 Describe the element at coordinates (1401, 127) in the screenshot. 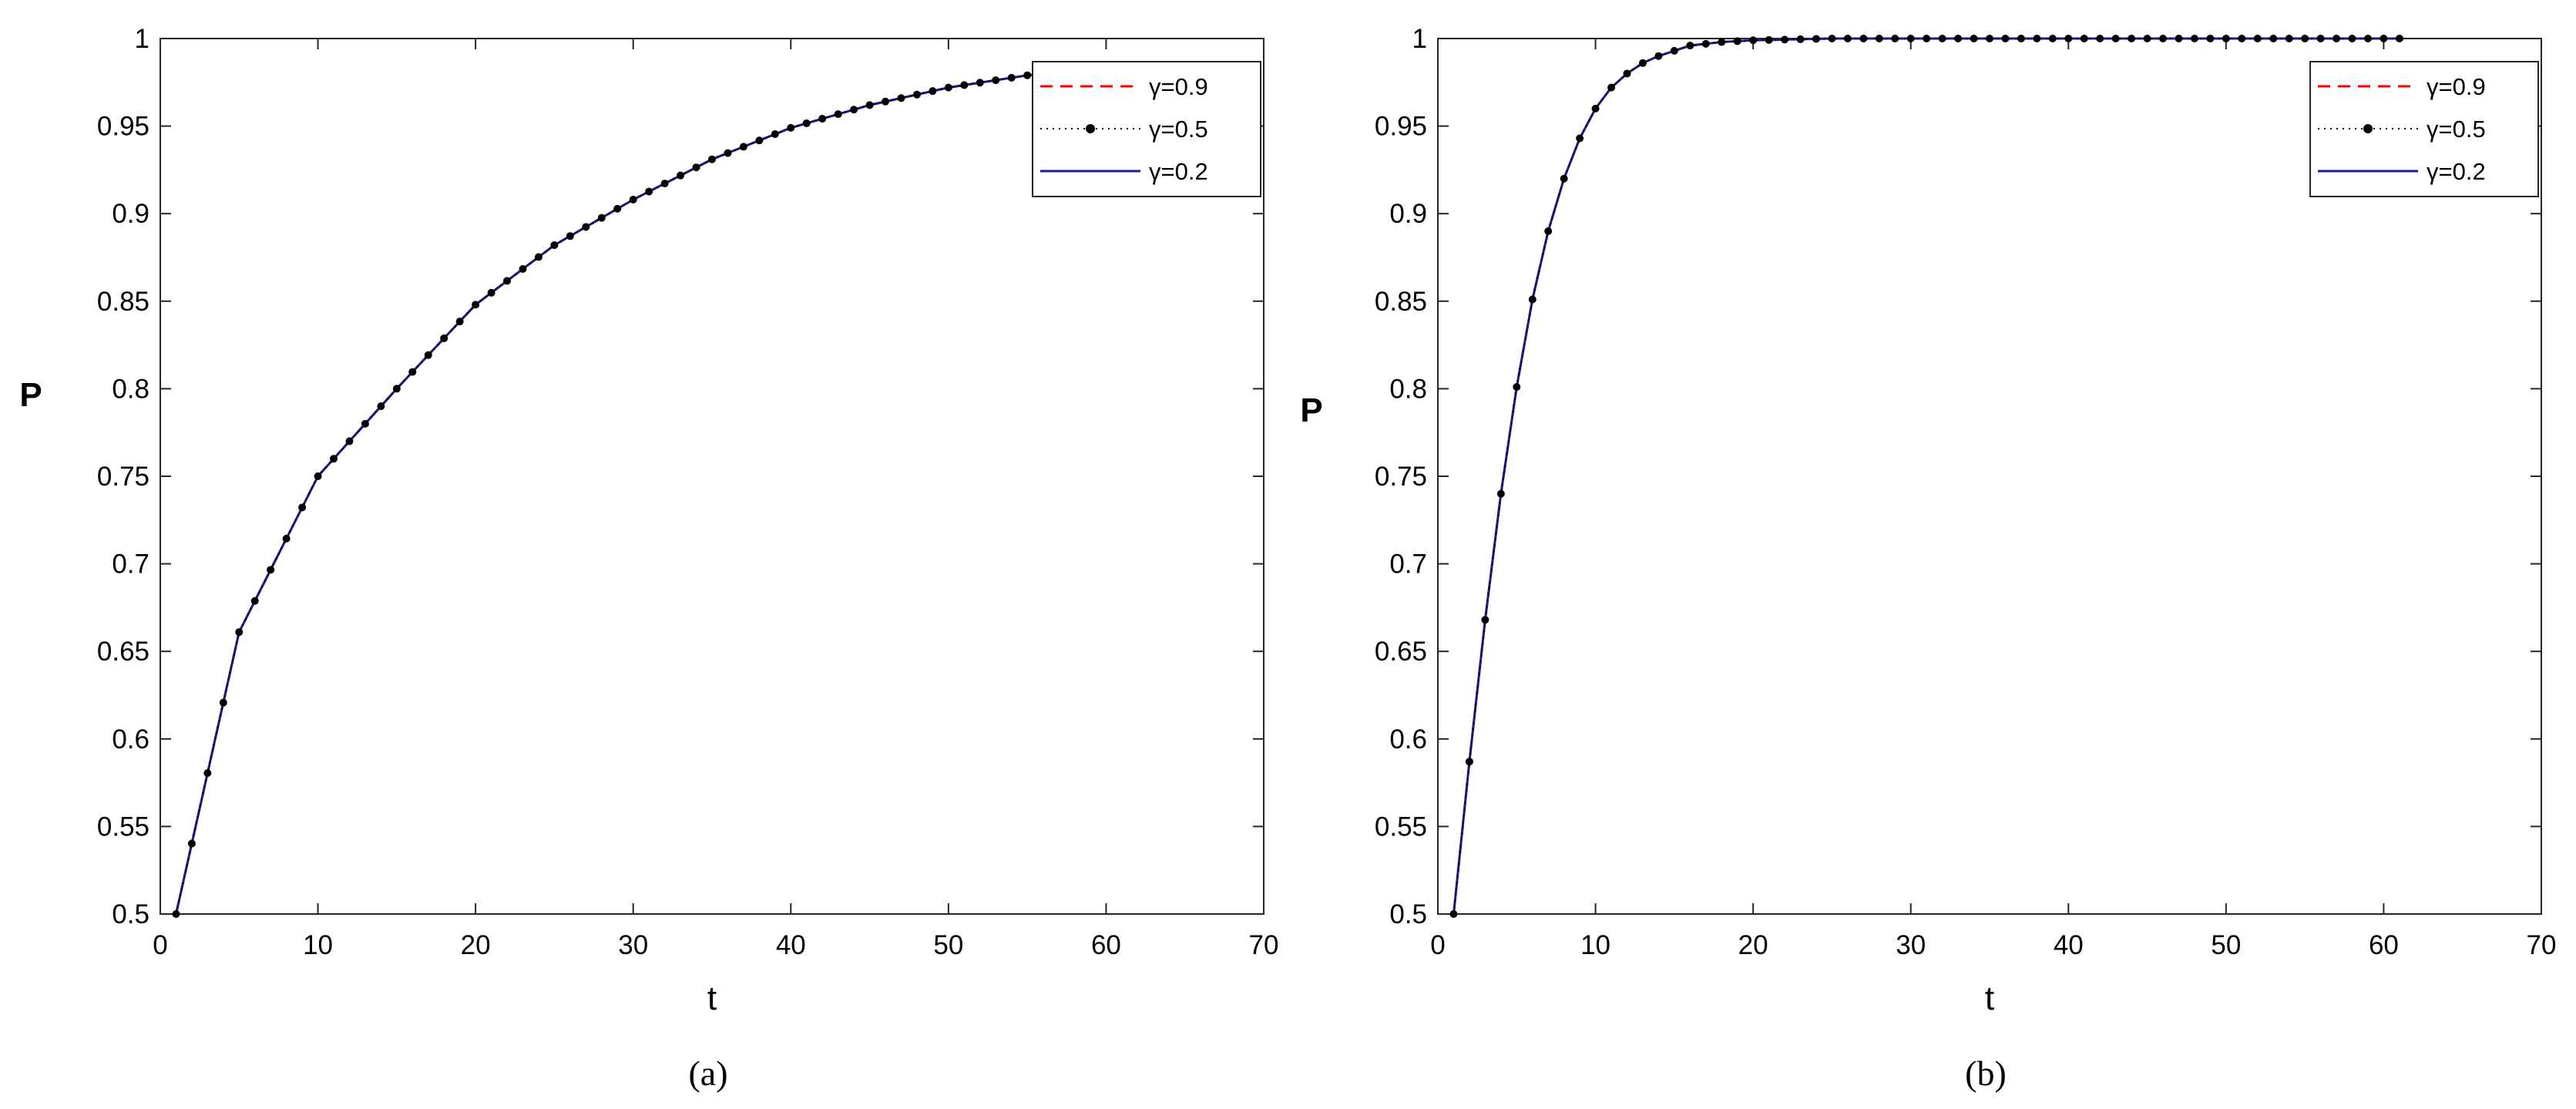

I see `y-tick-label: 0.95` at that location.